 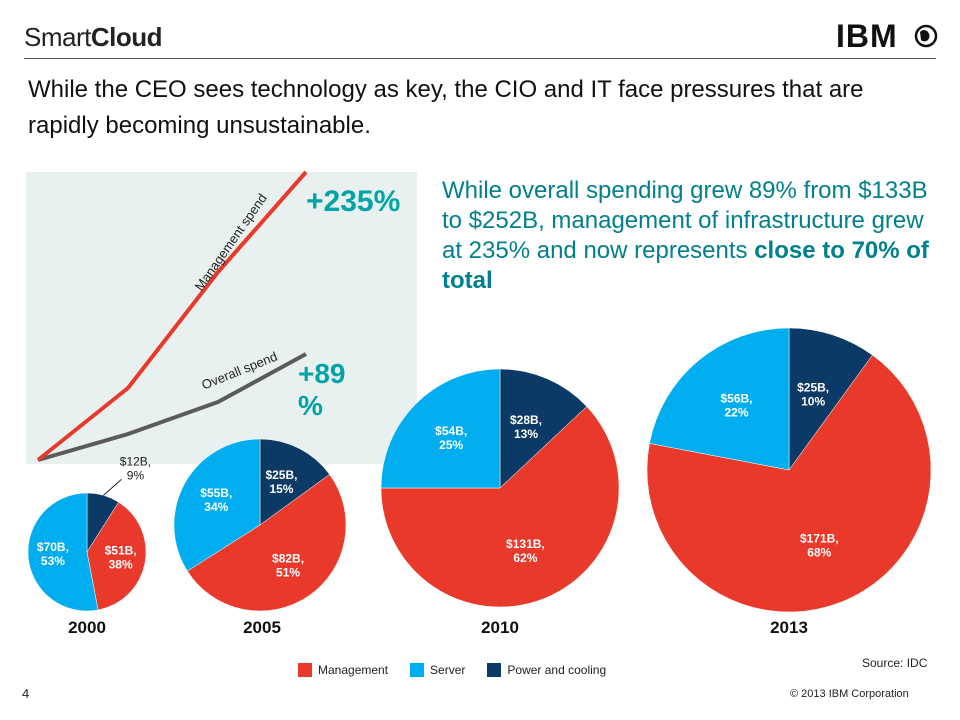 I want to click on pie-2013-label-power-and-cooling: $25B, 10%, so click(x=813, y=395).